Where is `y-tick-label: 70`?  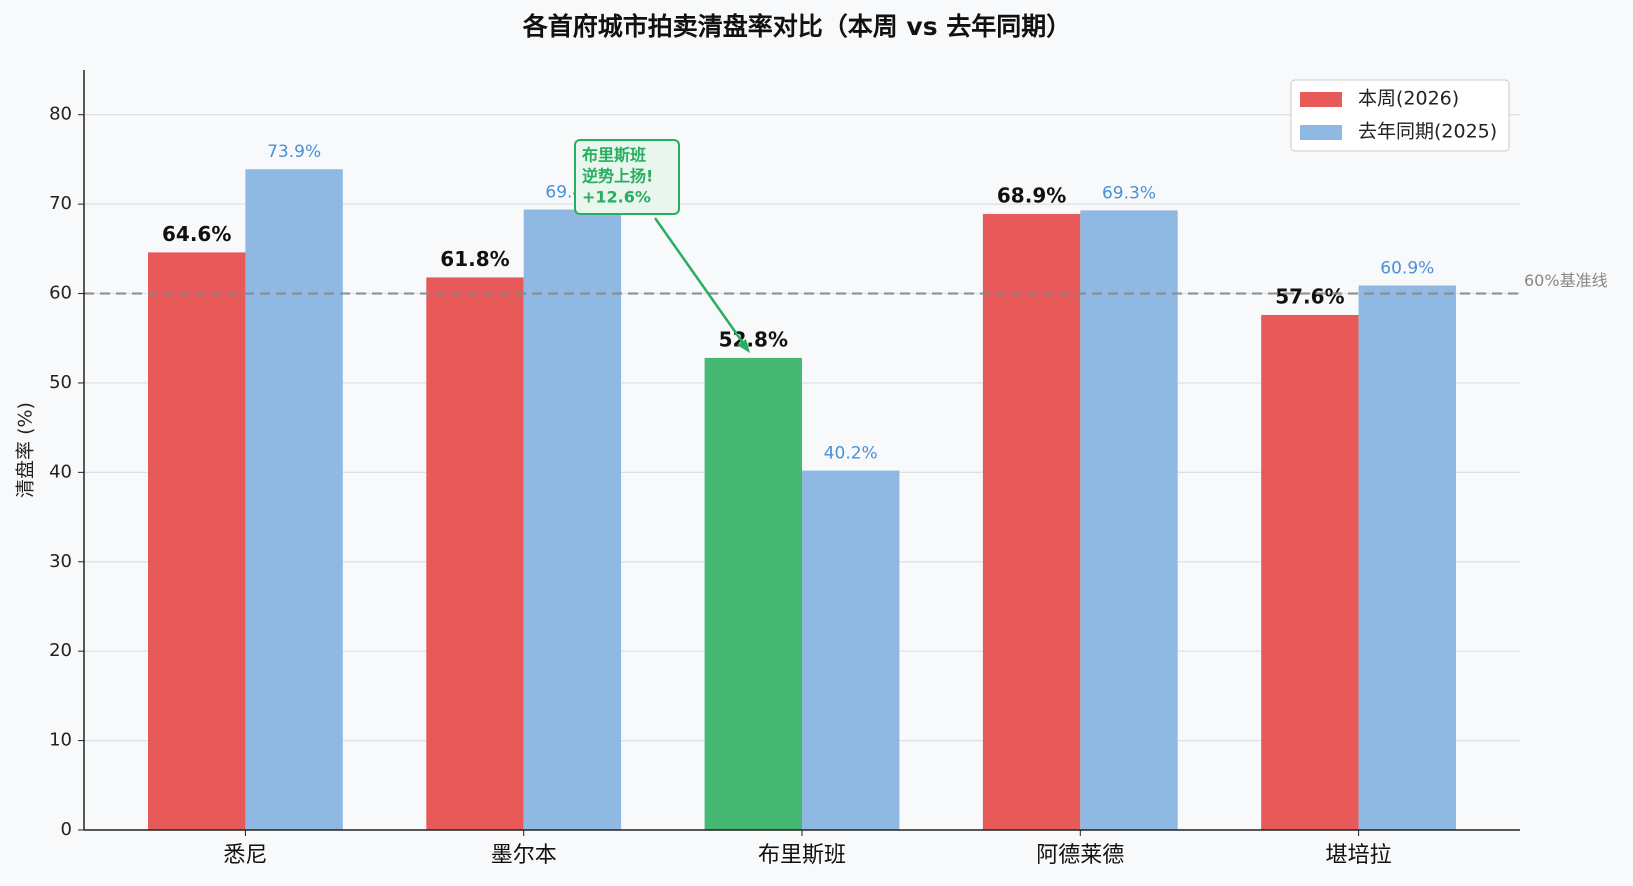 y-tick-label: 70 is located at coordinates (60, 203).